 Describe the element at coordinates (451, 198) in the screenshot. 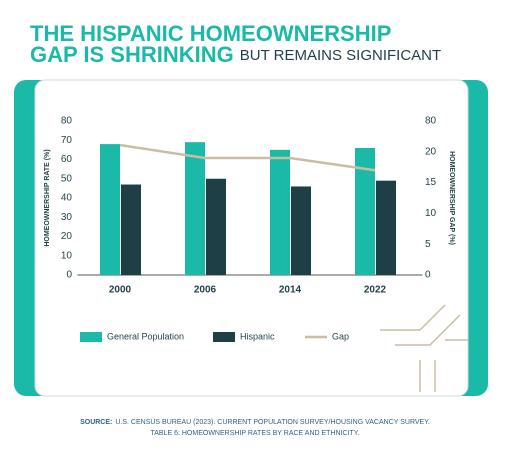

I see `y2-axis-label: HOMEOWNERSHIP GAP (%)` at that location.